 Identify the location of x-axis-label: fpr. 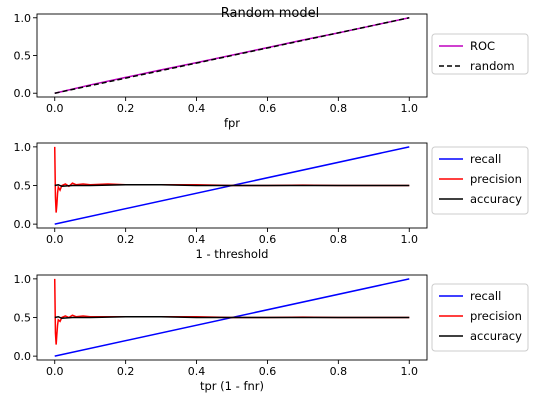
(232, 123).